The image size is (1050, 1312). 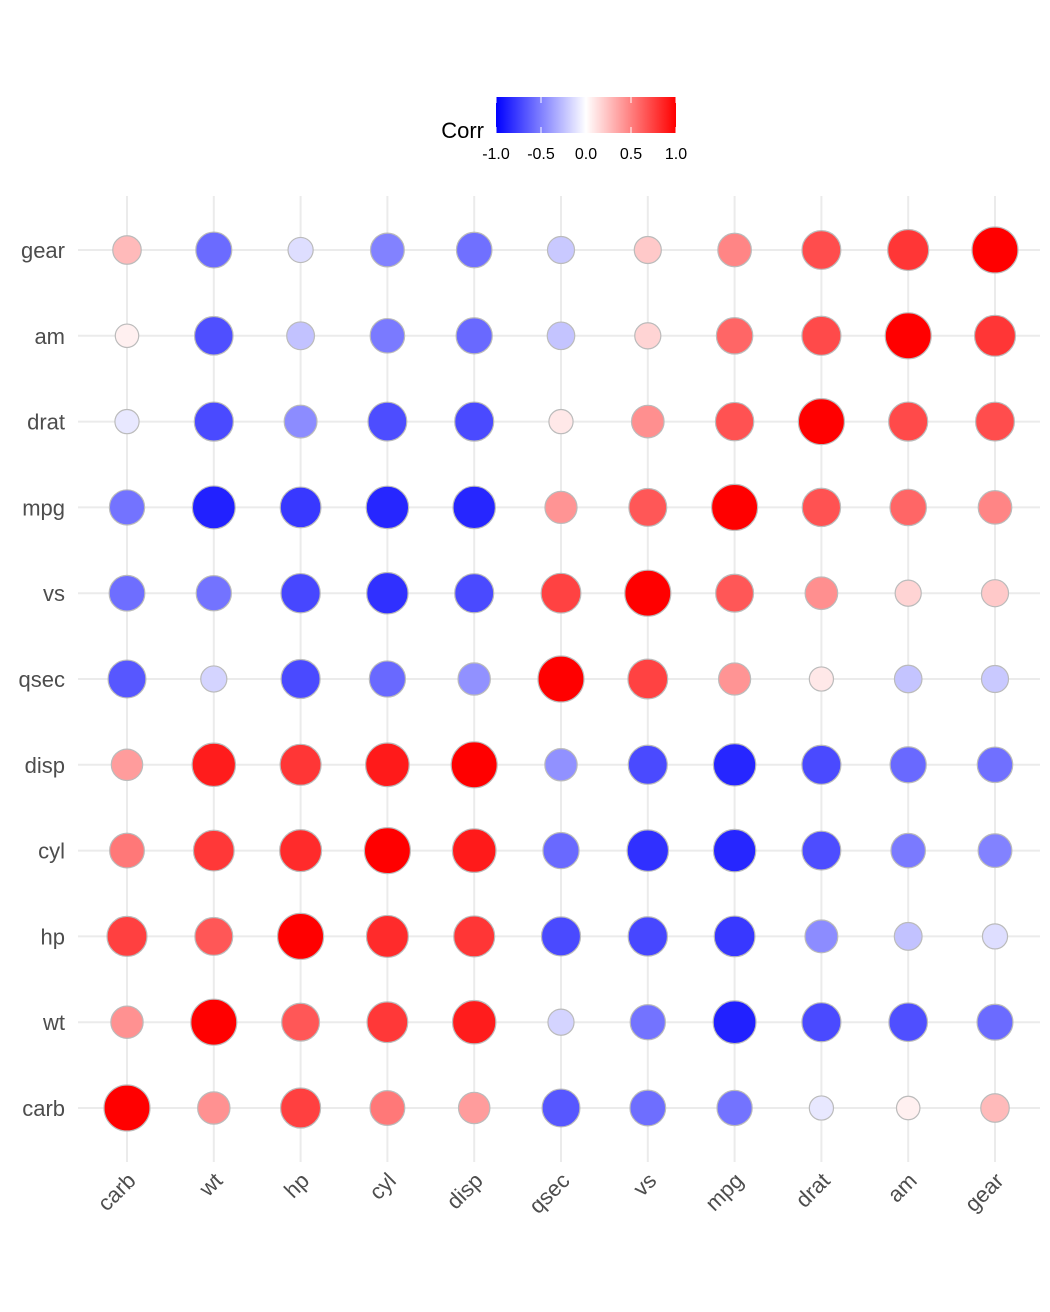 I want to click on point-qsec-qsec, so click(x=561, y=679).